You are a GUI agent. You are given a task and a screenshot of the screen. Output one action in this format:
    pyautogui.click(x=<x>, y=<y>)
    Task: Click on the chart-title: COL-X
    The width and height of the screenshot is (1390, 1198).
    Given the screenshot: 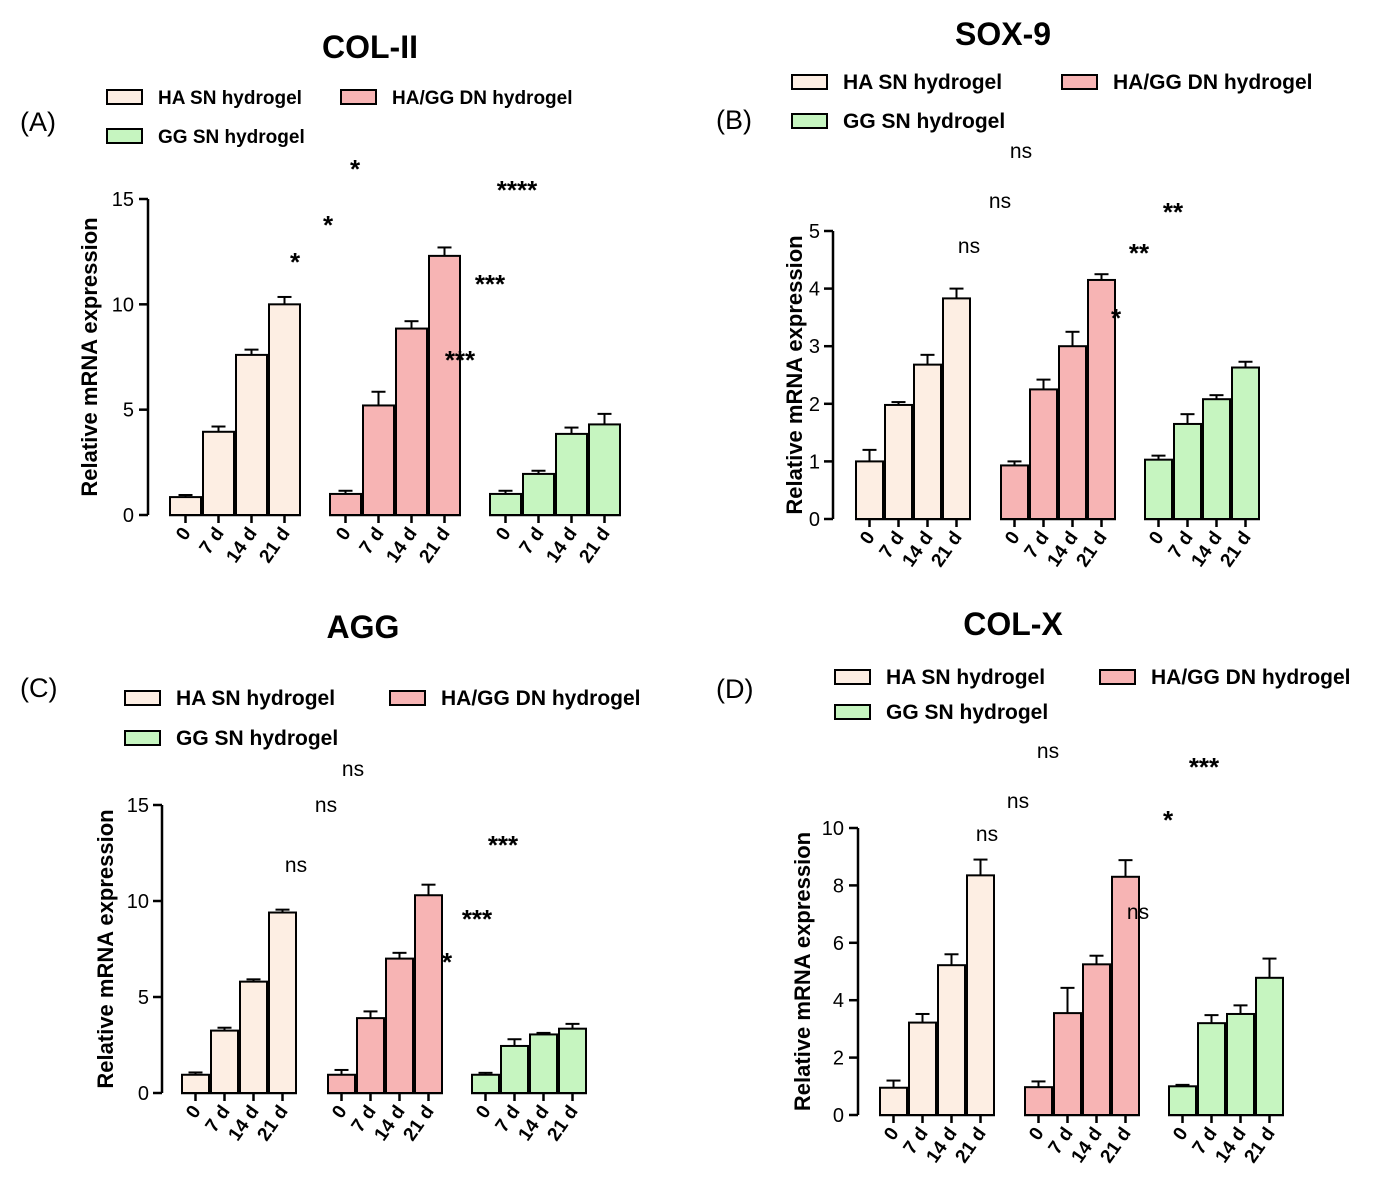 What is the action you would take?
    pyautogui.click(x=1013, y=624)
    